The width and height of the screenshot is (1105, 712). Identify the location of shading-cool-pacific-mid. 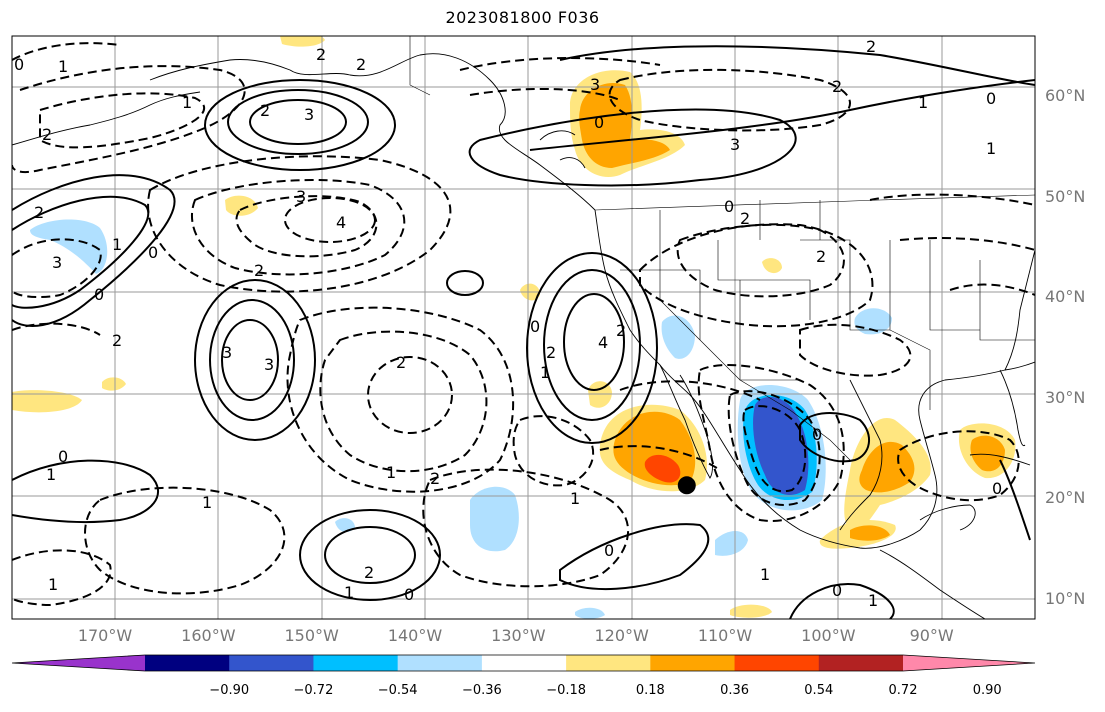
(494, 519).